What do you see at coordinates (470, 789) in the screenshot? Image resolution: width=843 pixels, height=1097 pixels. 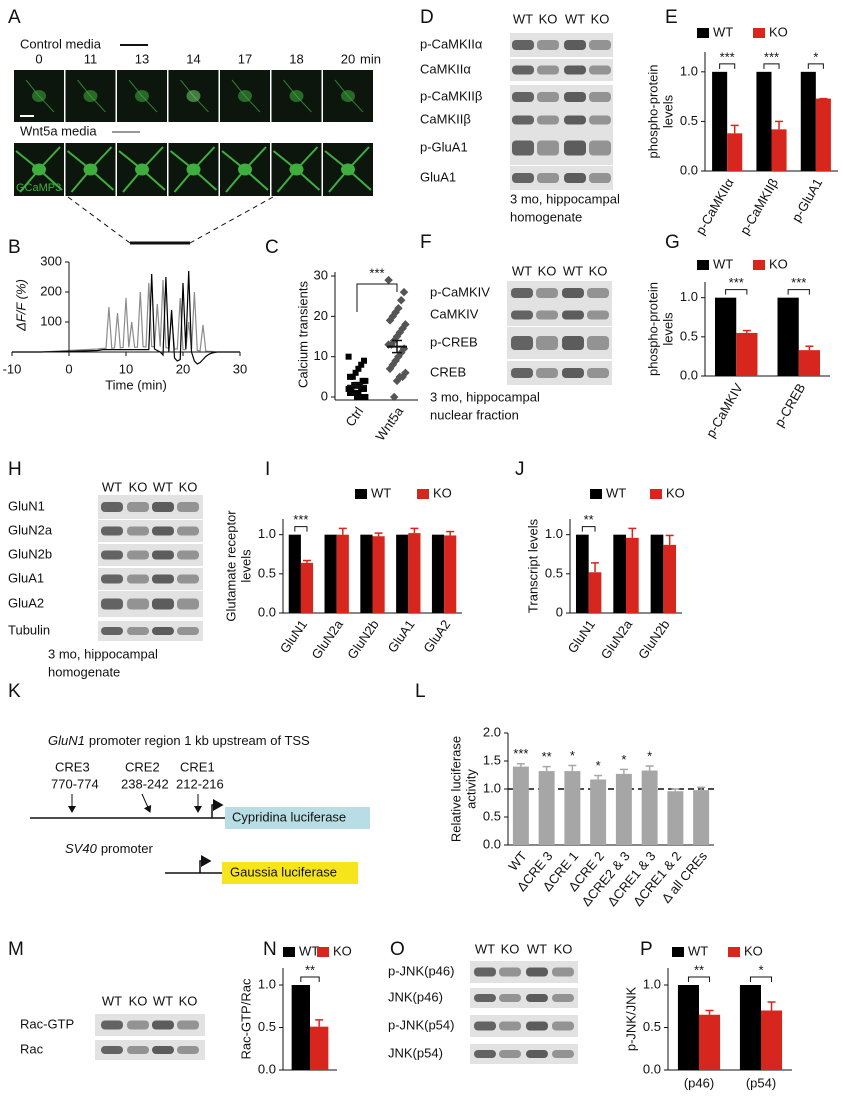 I see `y-axis-label: activity` at bounding box center [470, 789].